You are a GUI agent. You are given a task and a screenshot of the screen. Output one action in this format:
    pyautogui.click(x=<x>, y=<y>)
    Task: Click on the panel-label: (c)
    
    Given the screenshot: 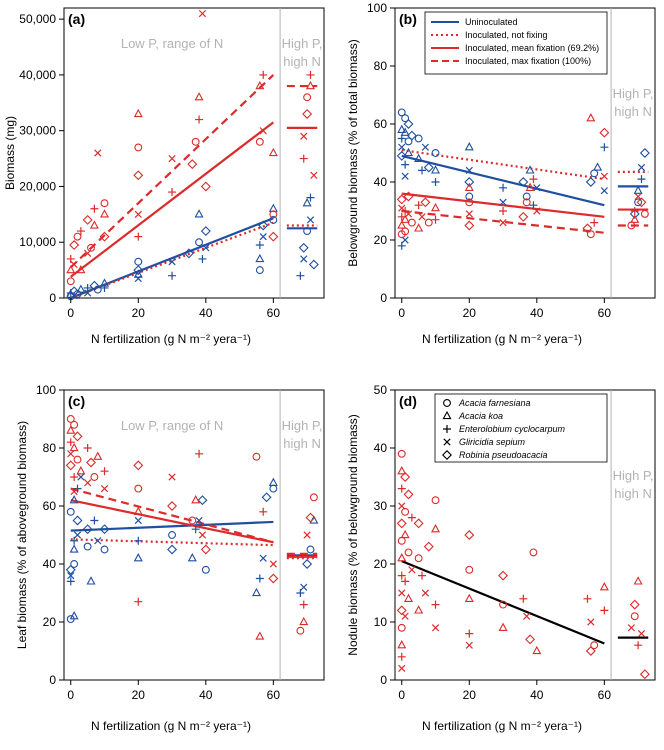 What is the action you would take?
    pyautogui.click(x=76, y=401)
    